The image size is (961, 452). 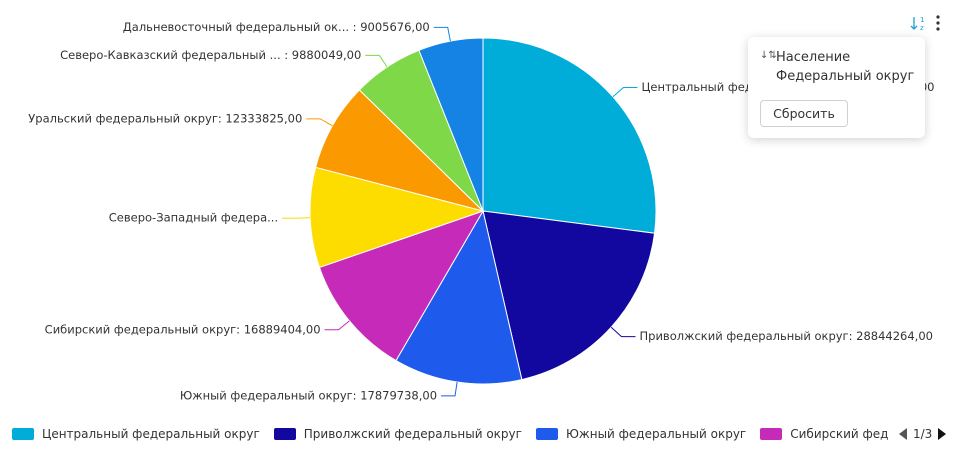 I want to click on toolbar-icons: 1z, so click(x=930, y=23).